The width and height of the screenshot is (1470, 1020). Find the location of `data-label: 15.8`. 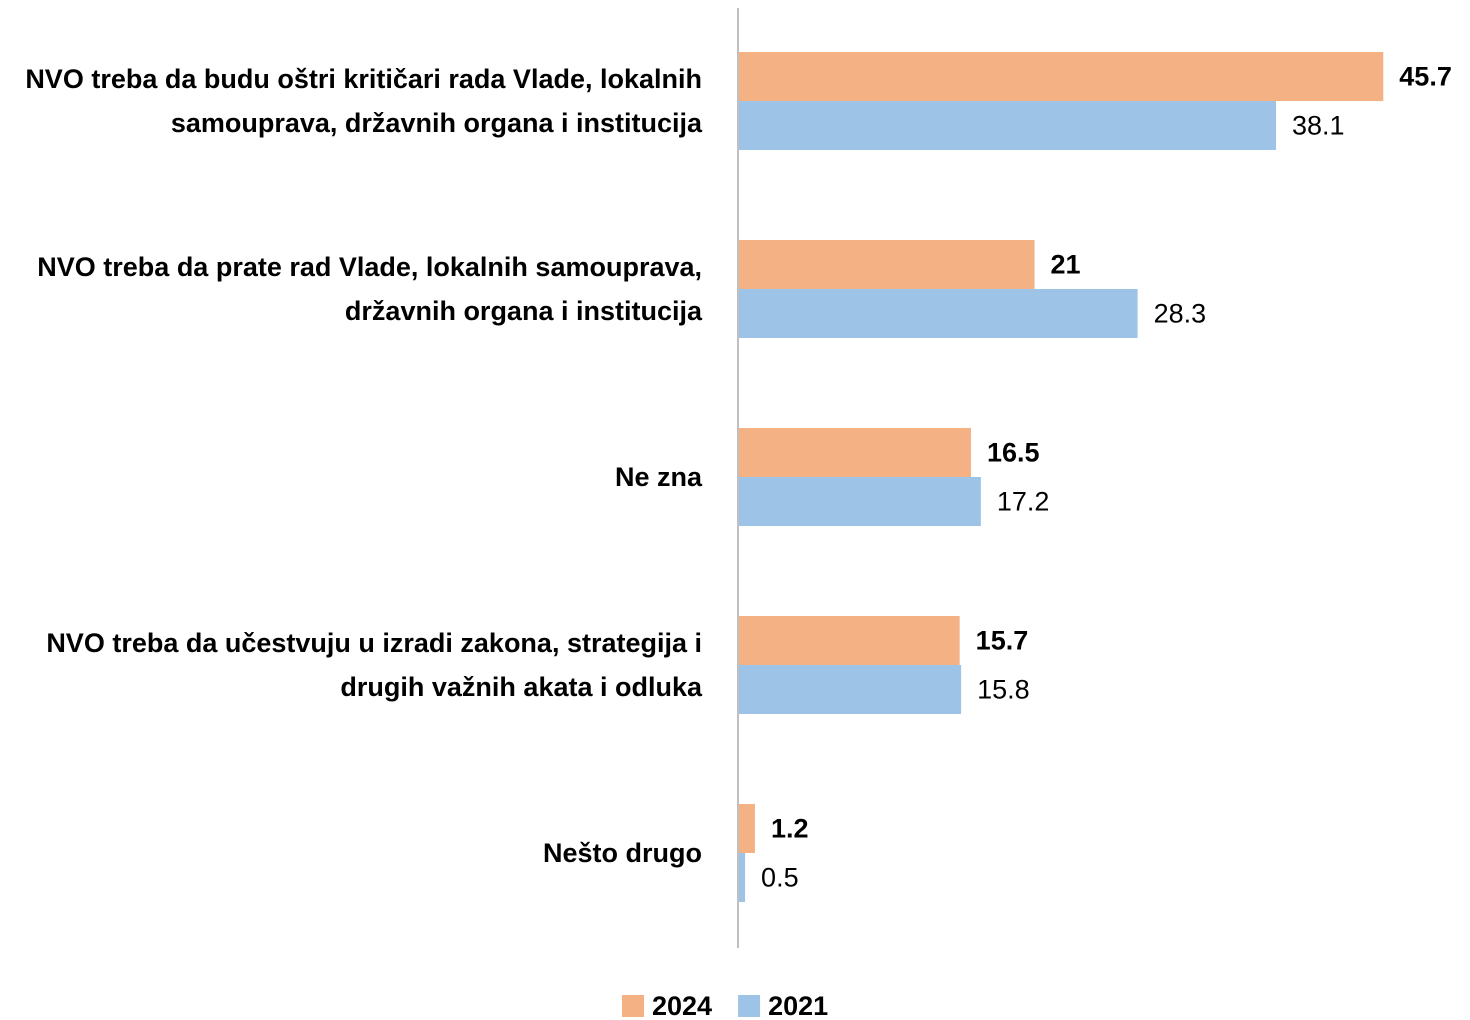

data-label: 15.8 is located at coordinates (1003, 690).